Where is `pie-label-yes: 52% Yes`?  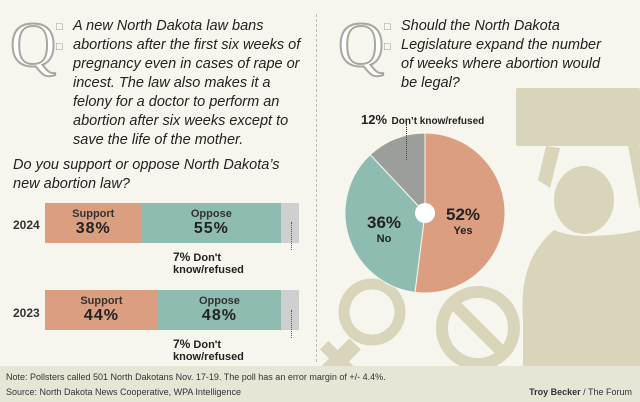
pie-label-yes: 52% Yes is located at coordinates (463, 221).